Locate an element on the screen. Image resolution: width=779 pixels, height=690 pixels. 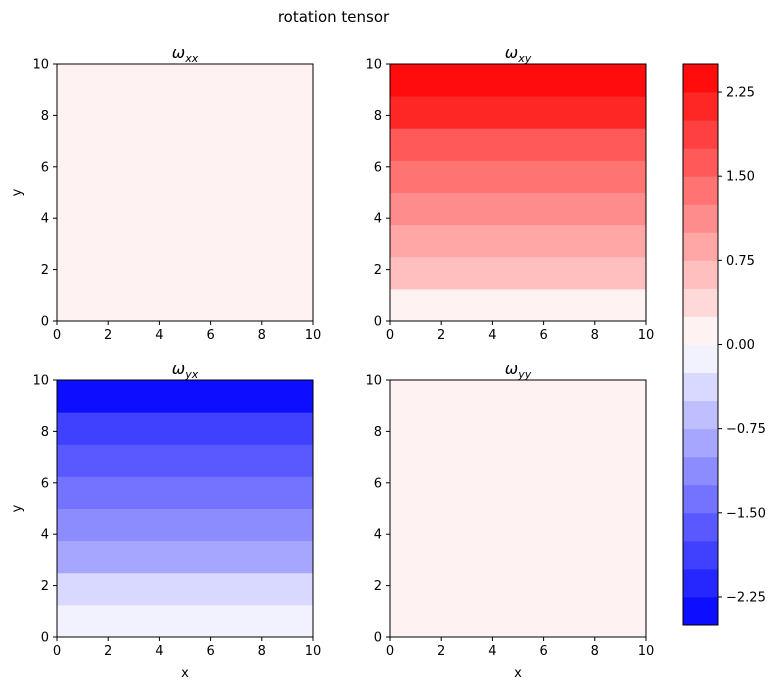
colorbar-tick-label: 0.00 is located at coordinates (740, 345).